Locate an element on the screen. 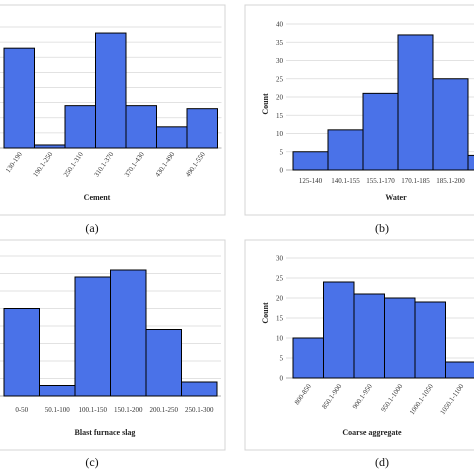  panel-d-y-tick-label: 25 is located at coordinates (280, 279).